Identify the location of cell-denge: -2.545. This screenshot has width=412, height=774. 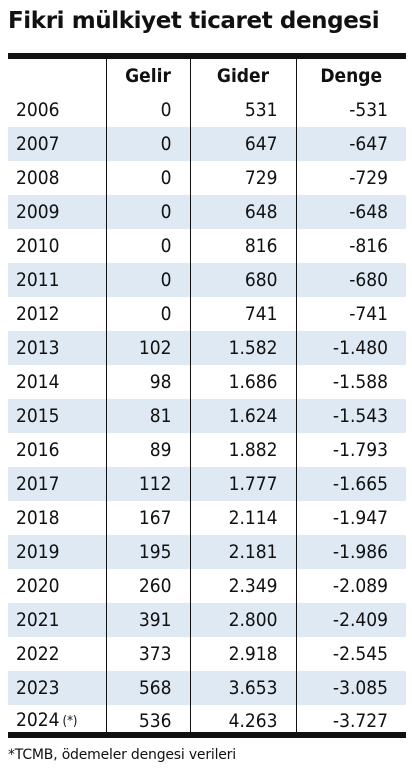
(350, 654).